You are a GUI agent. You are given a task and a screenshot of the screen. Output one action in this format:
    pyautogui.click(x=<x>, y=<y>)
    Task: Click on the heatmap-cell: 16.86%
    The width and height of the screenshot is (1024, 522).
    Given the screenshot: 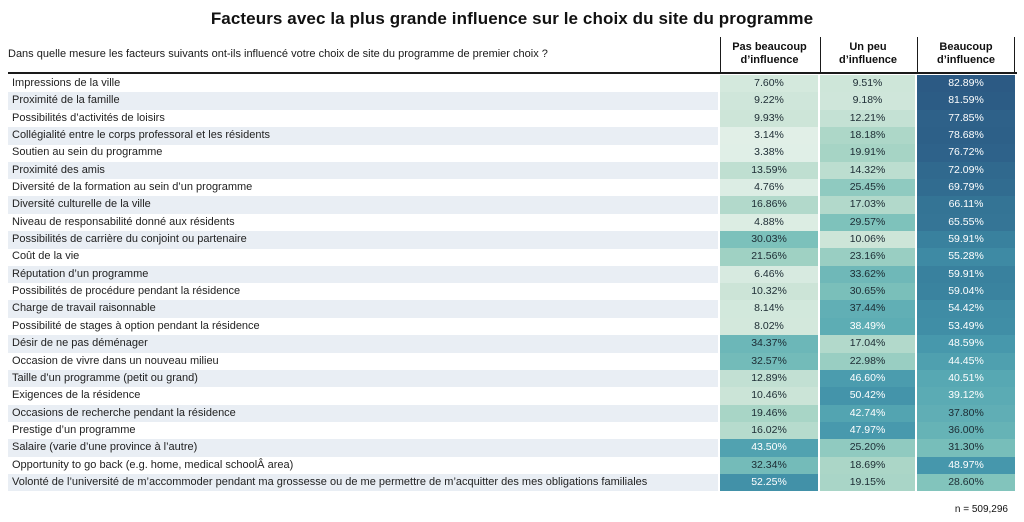 What is the action you would take?
    pyautogui.click(x=769, y=205)
    